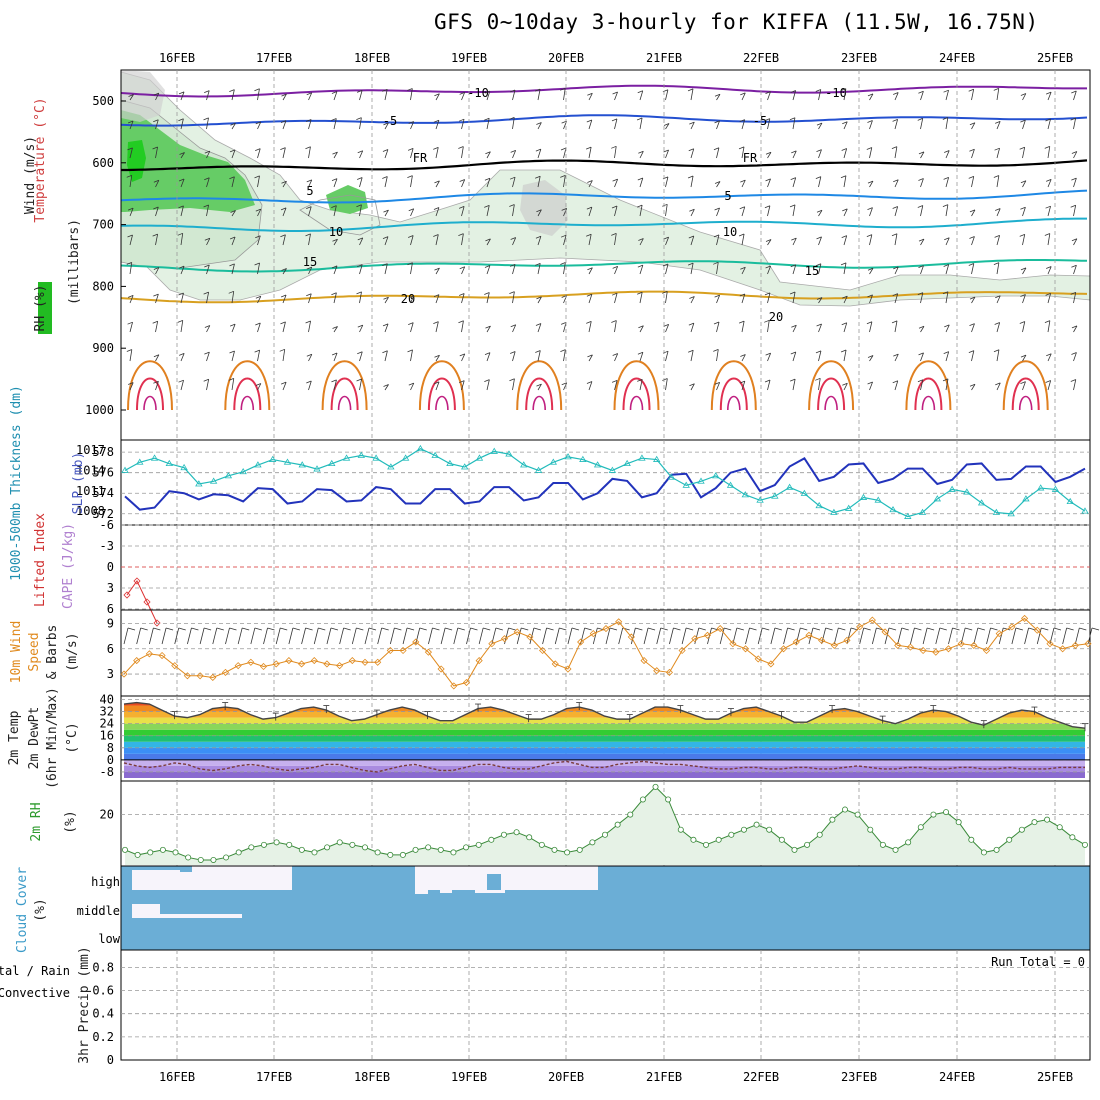 The height and width of the screenshot is (1100, 1100). Describe the element at coordinates (52, 738) in the screenshot. I see `minmax-label: (6hr Min/Max)` at that location.